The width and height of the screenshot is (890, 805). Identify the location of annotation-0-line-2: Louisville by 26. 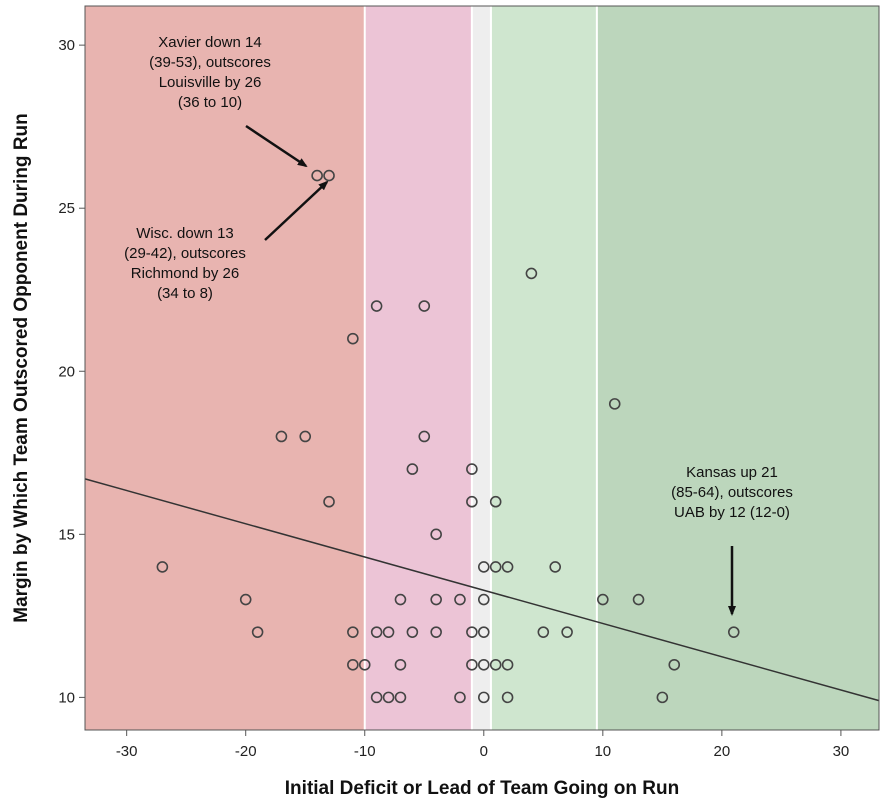
(210, 82).